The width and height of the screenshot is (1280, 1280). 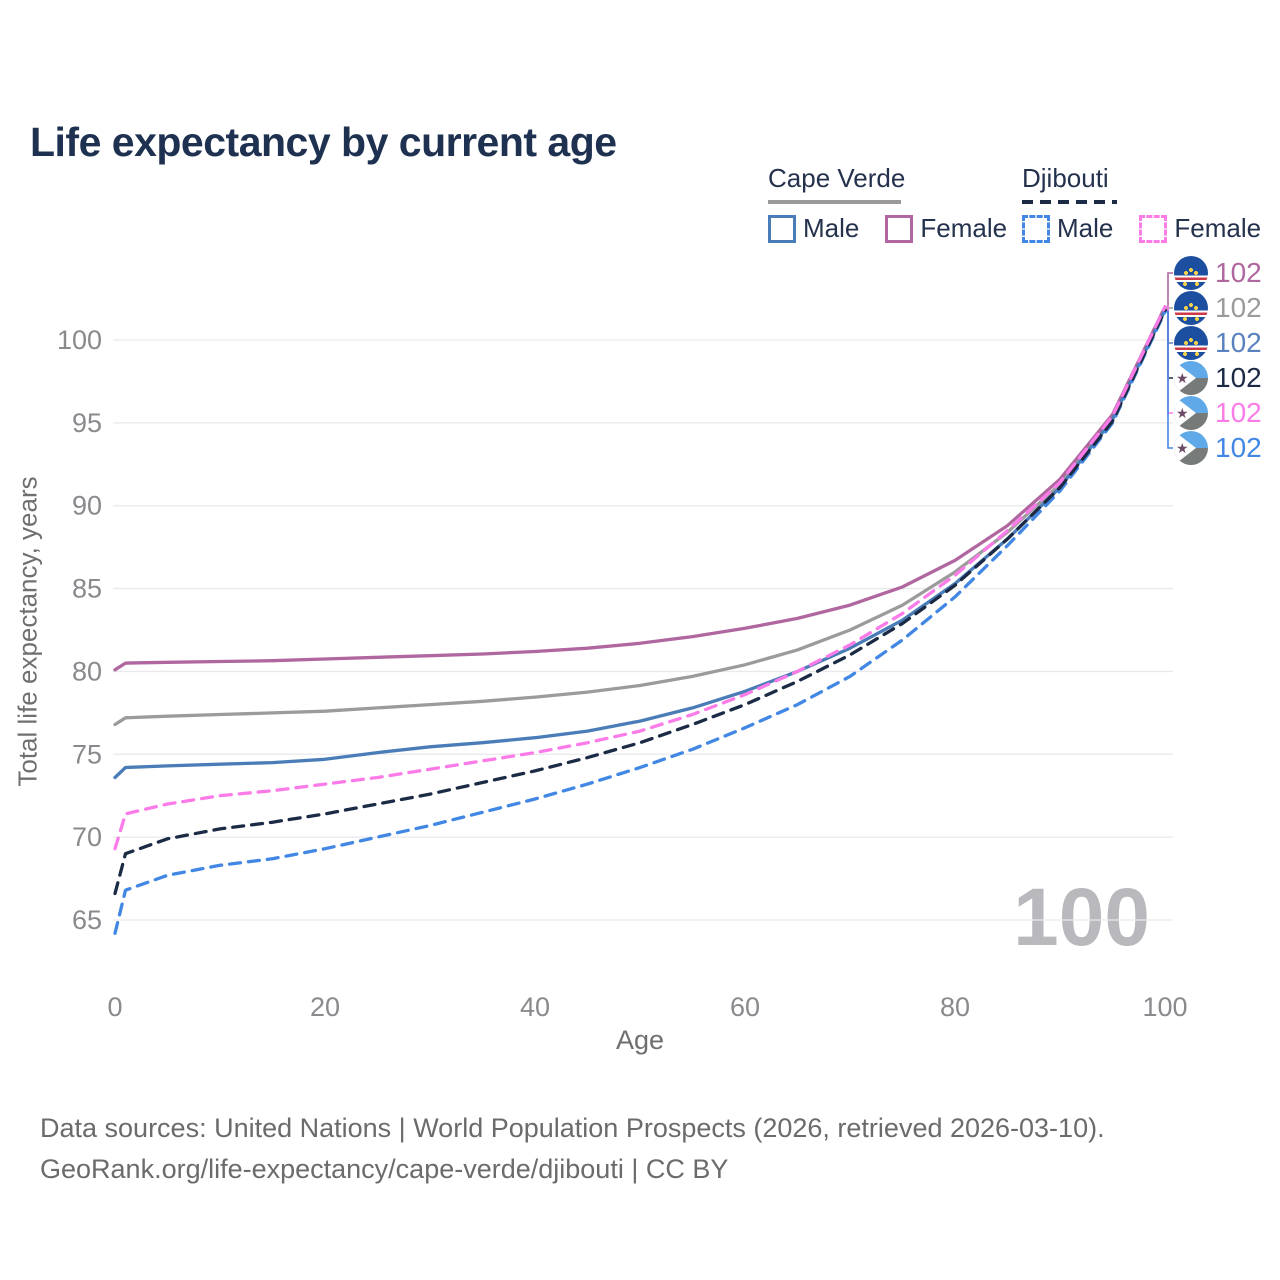 What do you see at coordinates (114, 1007) in the screenshot?
I see `x-tick-label: 0` at bounding box center [114, 1007].